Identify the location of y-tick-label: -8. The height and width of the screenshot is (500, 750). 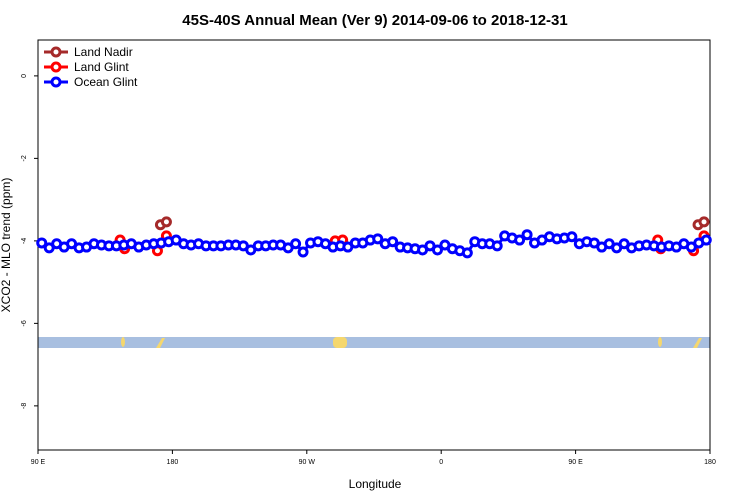
(24, 406).